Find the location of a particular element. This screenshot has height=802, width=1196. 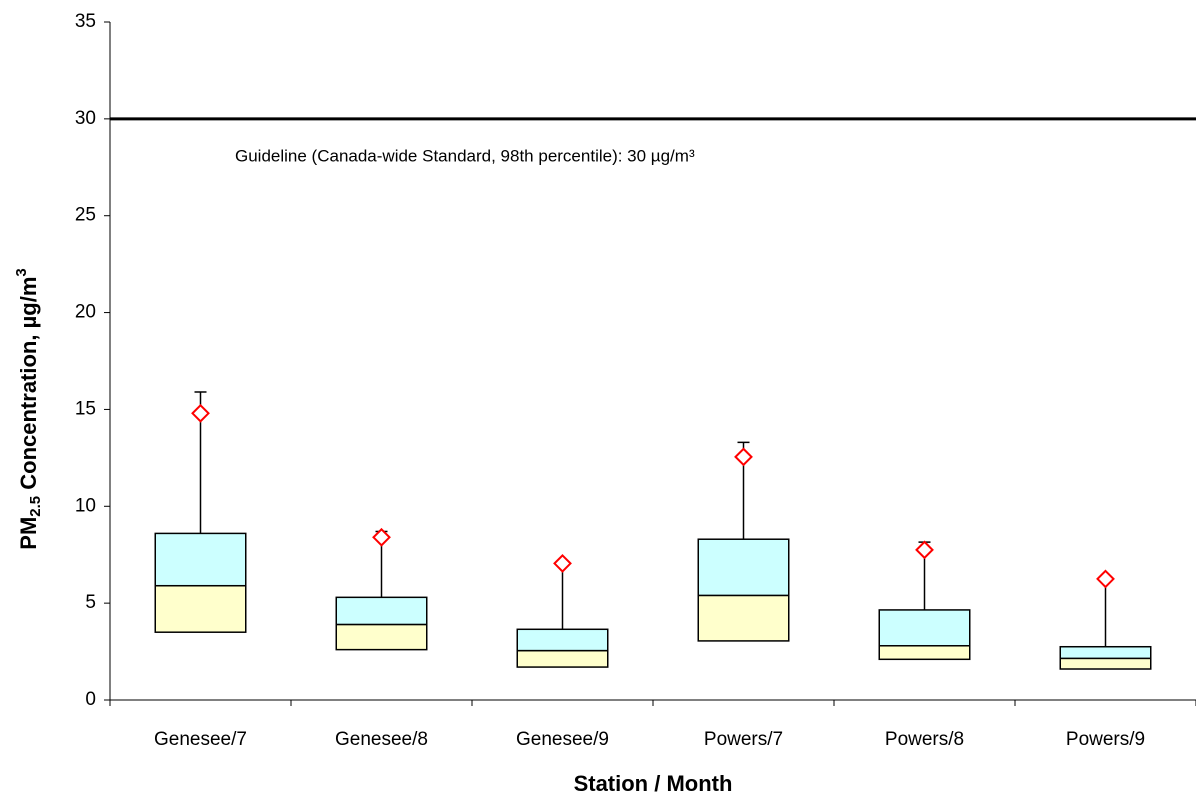

x-tick-label: Powers/7 is located at coordinates (743, 739).